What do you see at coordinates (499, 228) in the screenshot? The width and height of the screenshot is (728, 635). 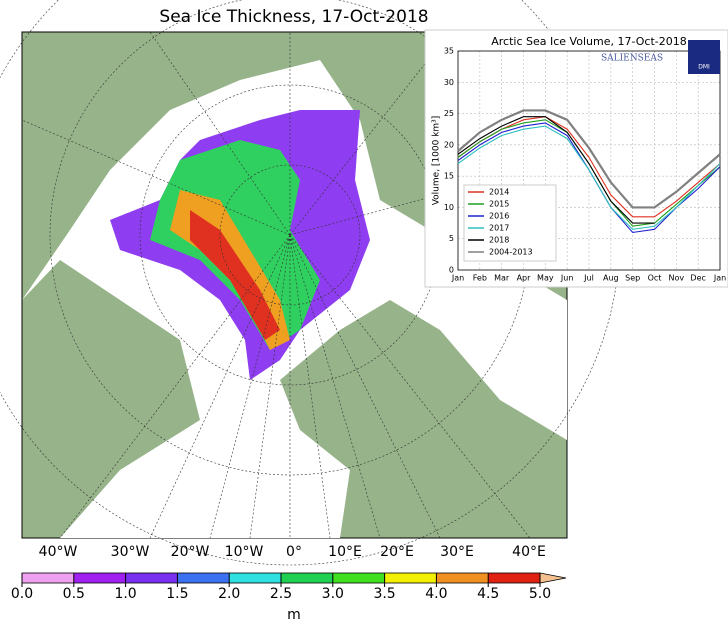 I see `legend-label: 2017` at bounding box center [499, 228].